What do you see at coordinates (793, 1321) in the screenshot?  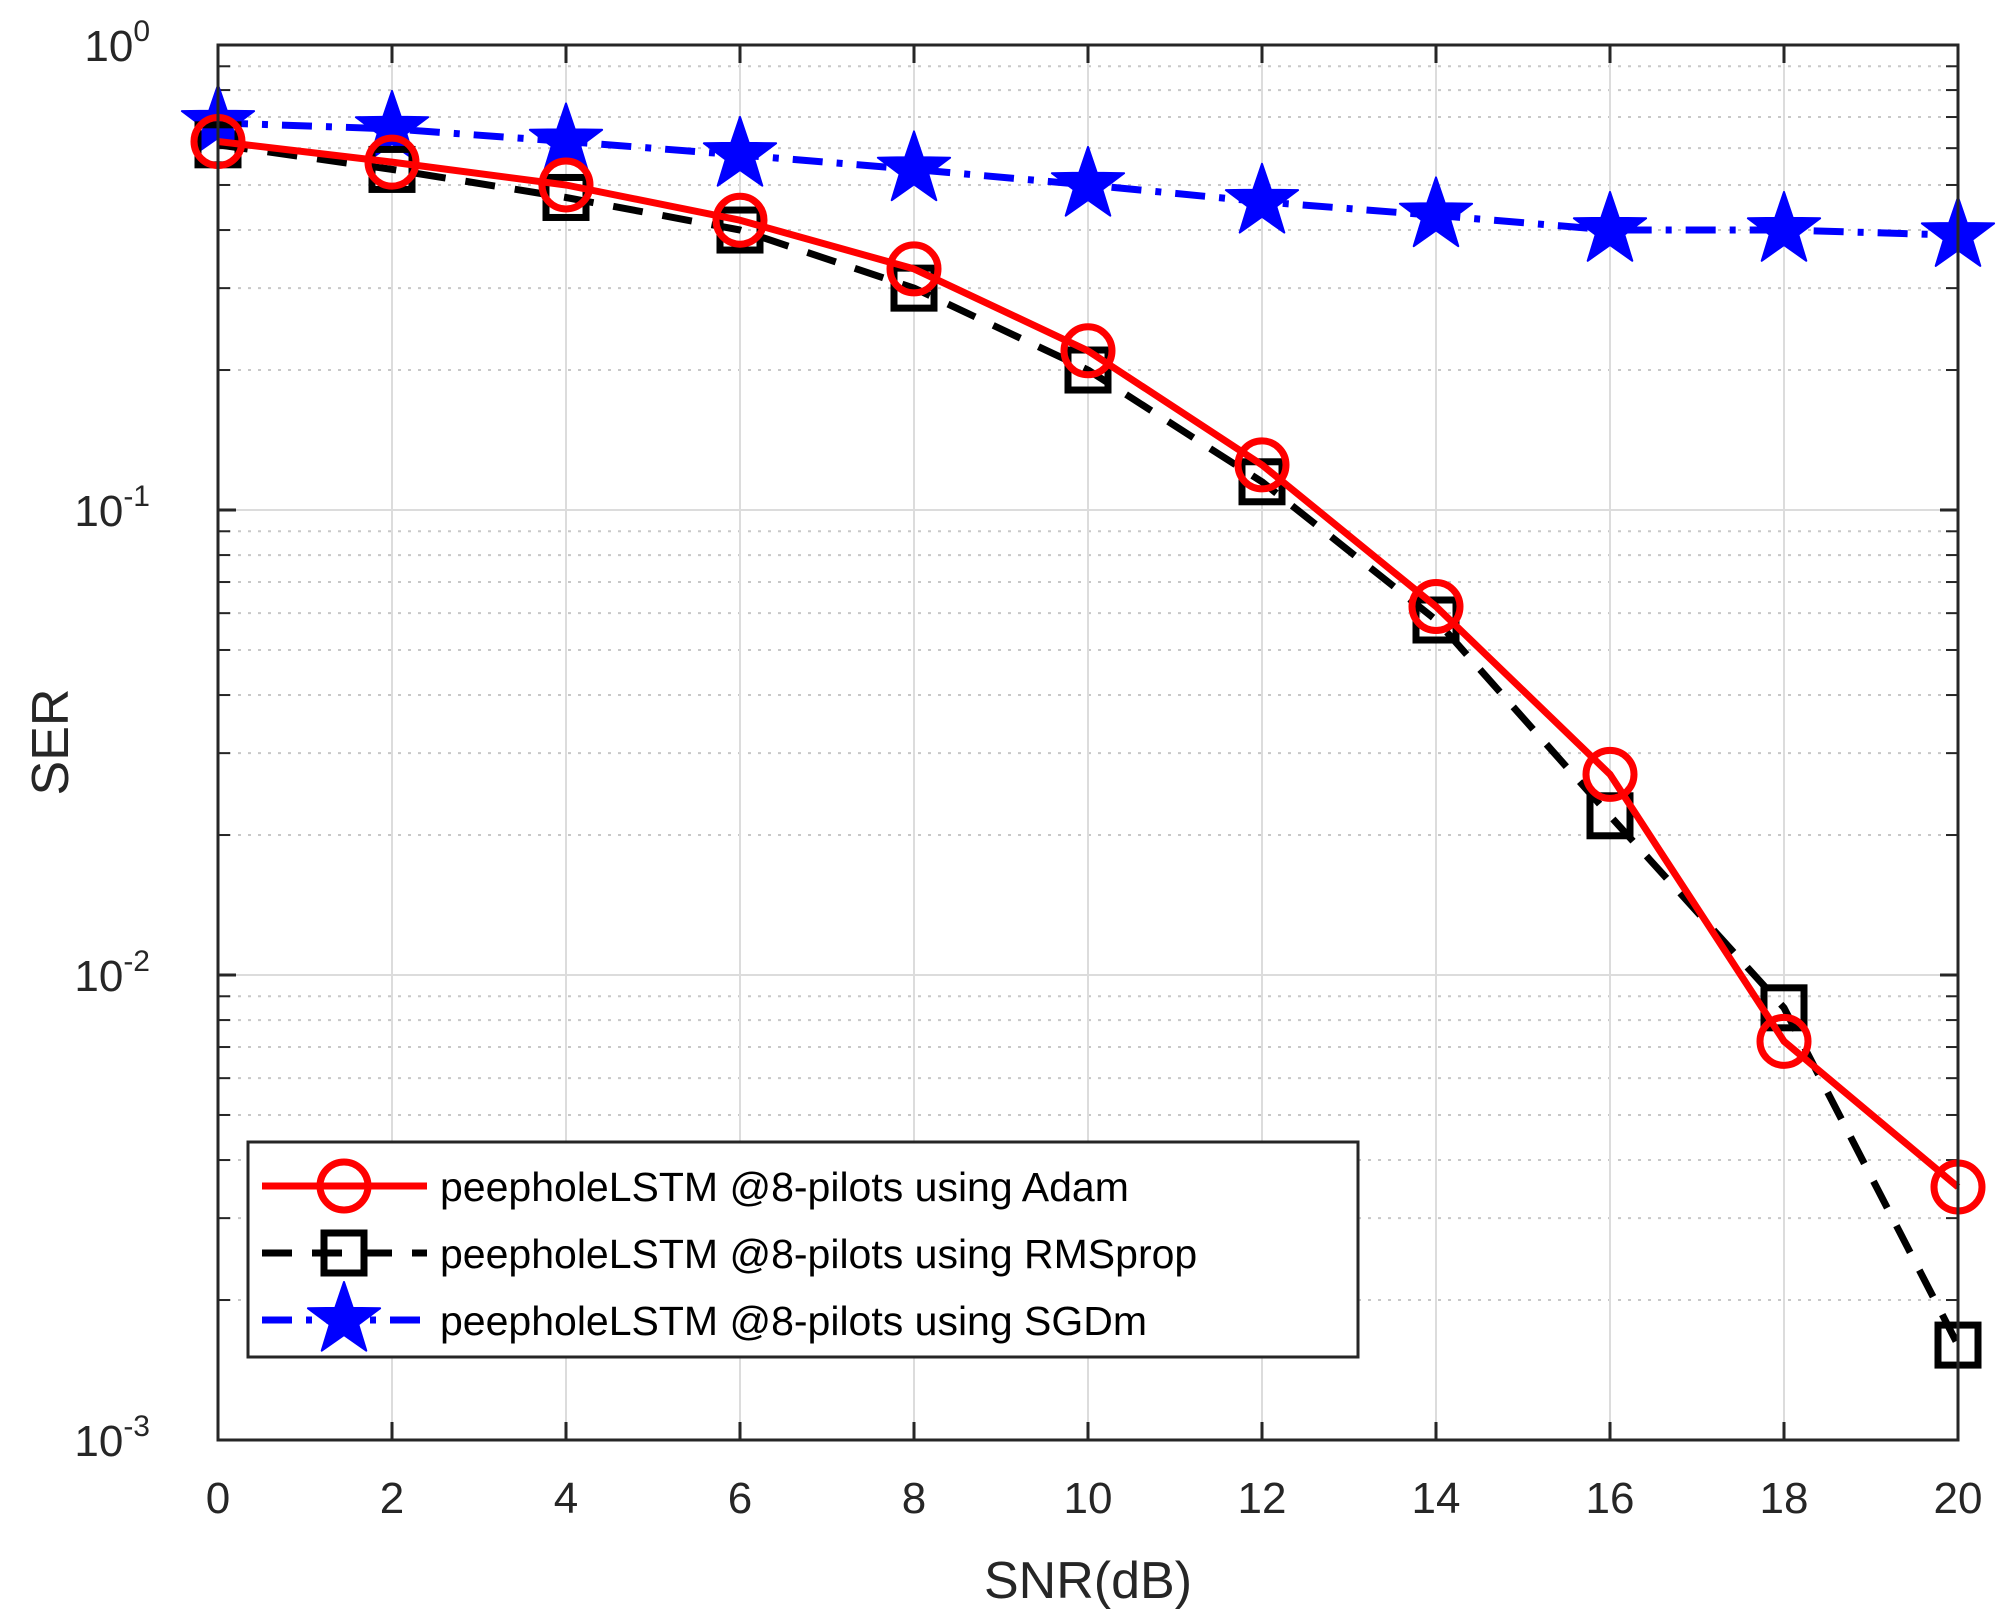 I see `legend-entry-label: peepholeLSTM @8-pilots using SGDm` at bounding box center [793, 1321].